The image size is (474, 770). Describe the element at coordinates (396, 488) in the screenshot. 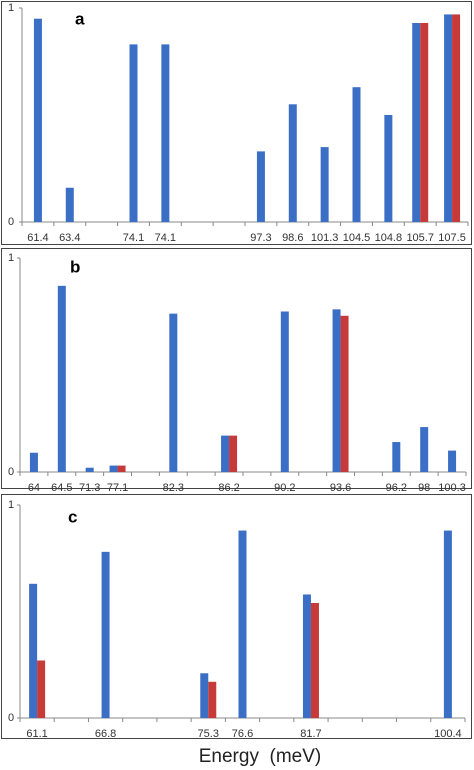

I see `x-tick-label: 96.2` at that location.